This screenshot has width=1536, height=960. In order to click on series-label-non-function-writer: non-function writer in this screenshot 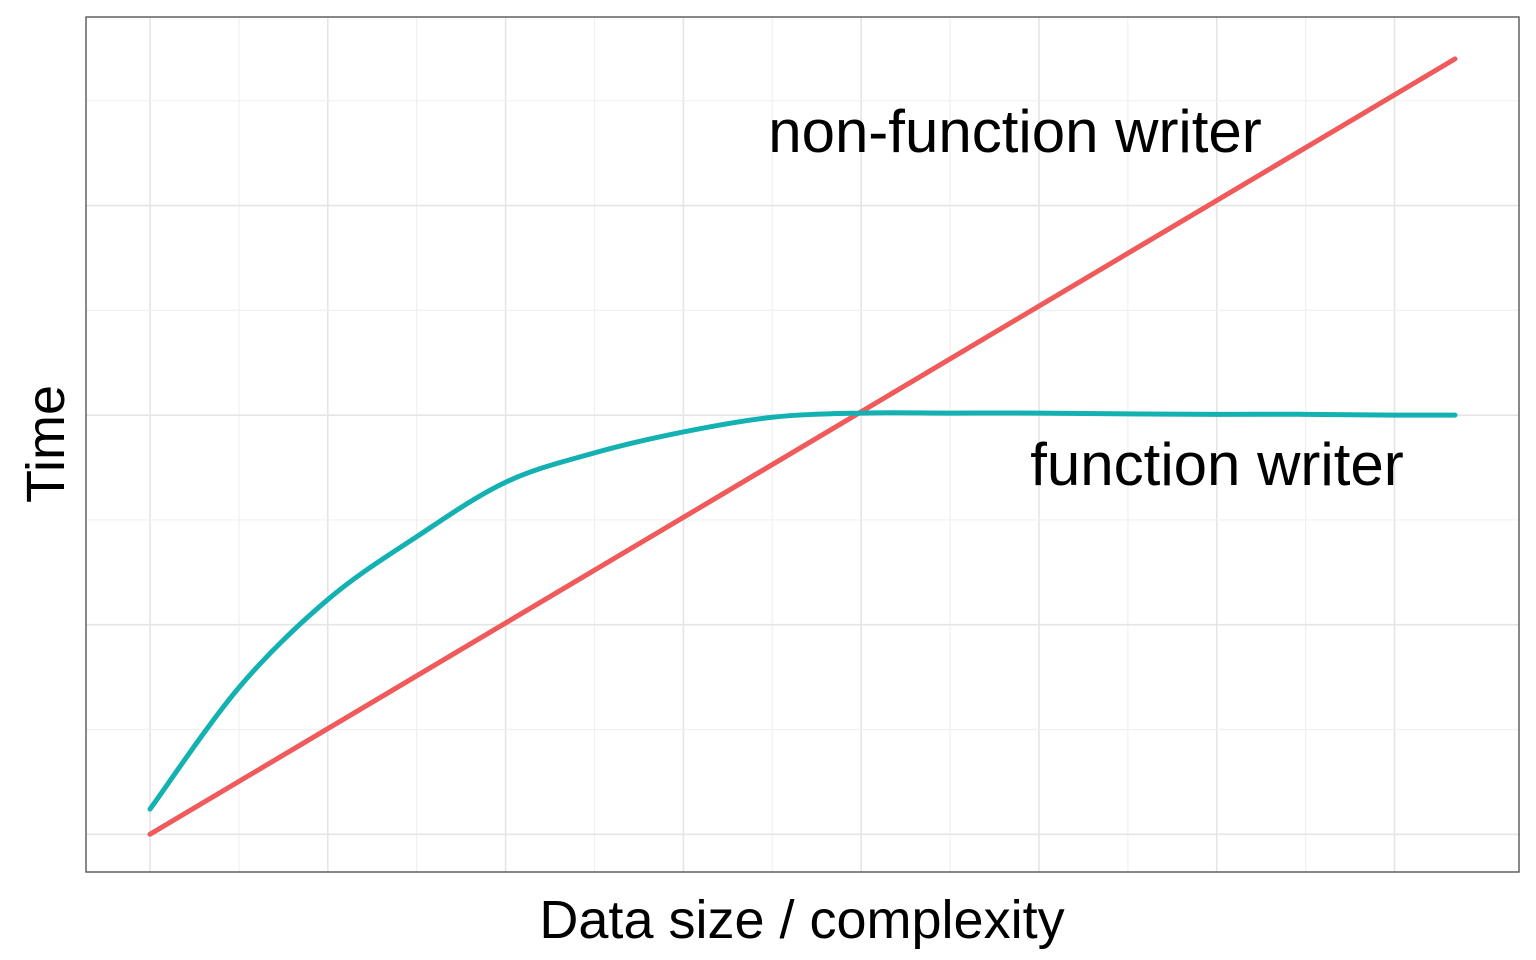, I will do `click(1015, 131)`.